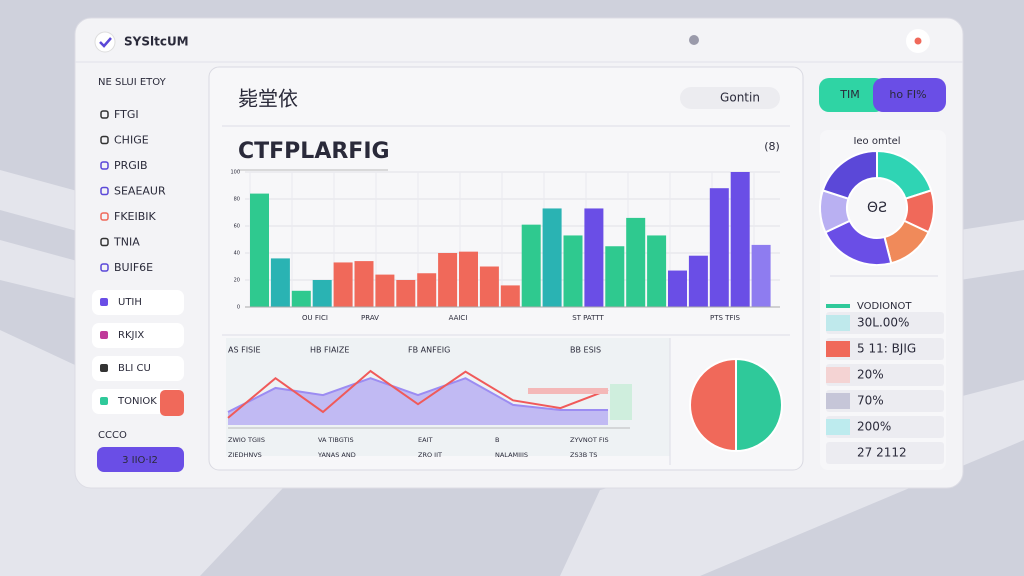  I want to click on subtitle-icon: (8), so click(772, 146).